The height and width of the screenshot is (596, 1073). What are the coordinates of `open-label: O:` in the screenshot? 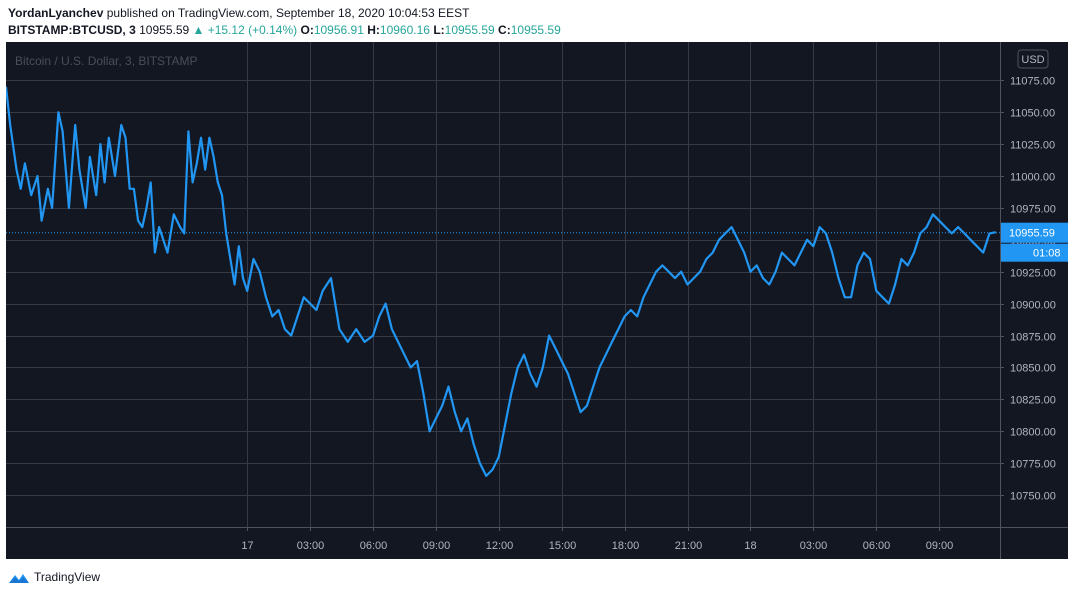 It's located at (307, 30).